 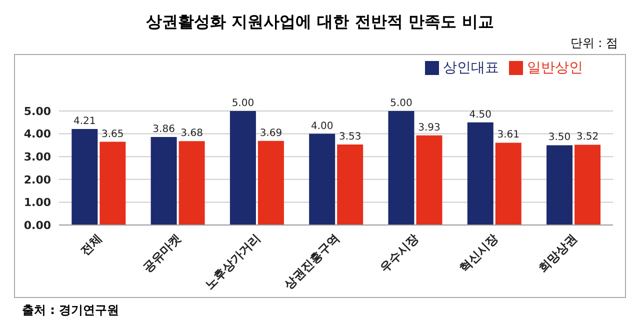 I want to click on legend-label: 상인대표, so click(x=471, y=68).